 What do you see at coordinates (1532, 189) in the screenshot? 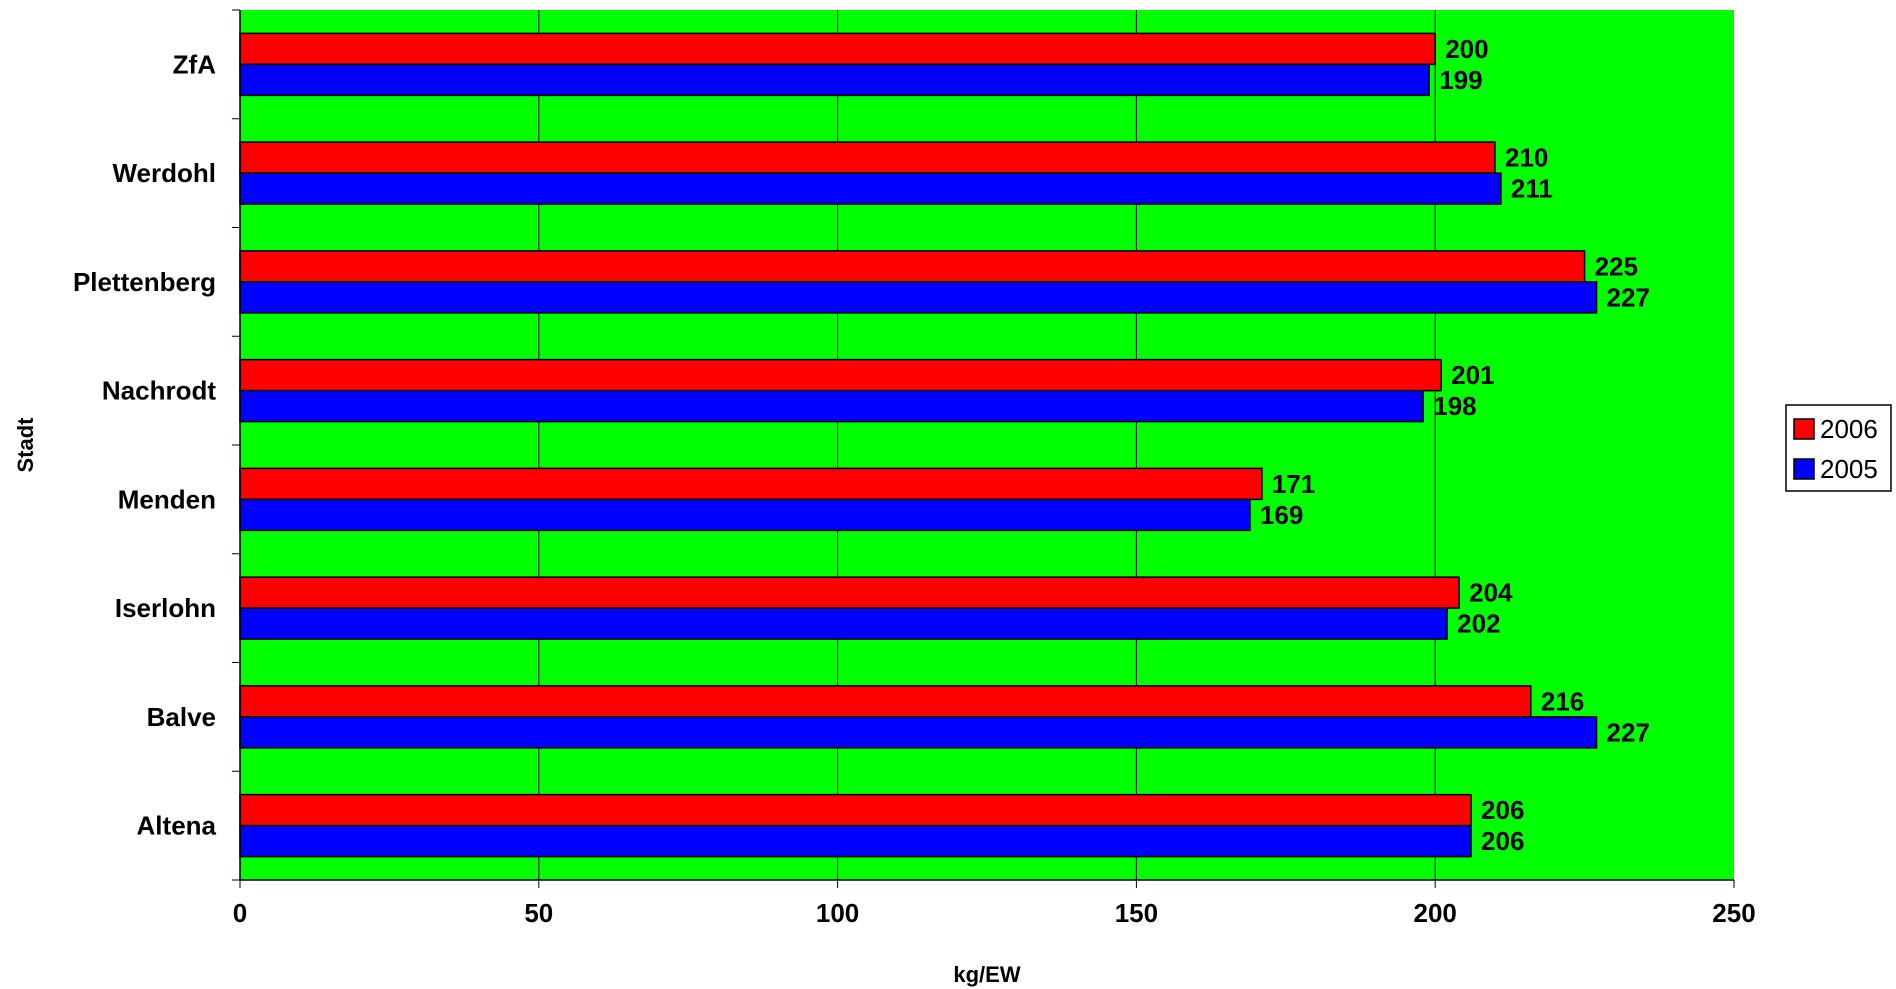
I see `data-label: 211` at bounding box center [1532, 189].